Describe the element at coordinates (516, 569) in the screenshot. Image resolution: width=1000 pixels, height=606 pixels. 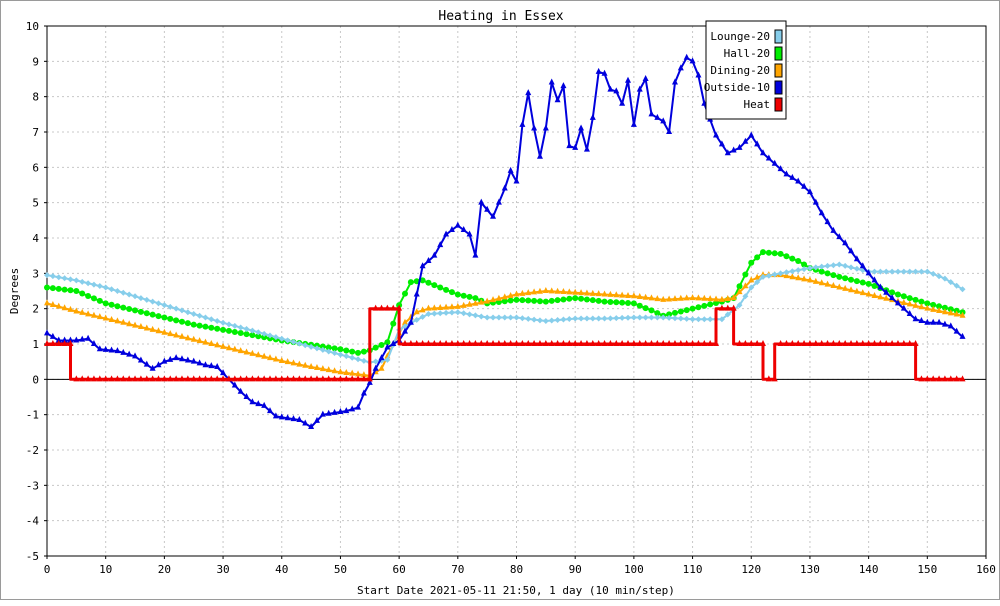
I see `x-tick-label: 80` at that location.